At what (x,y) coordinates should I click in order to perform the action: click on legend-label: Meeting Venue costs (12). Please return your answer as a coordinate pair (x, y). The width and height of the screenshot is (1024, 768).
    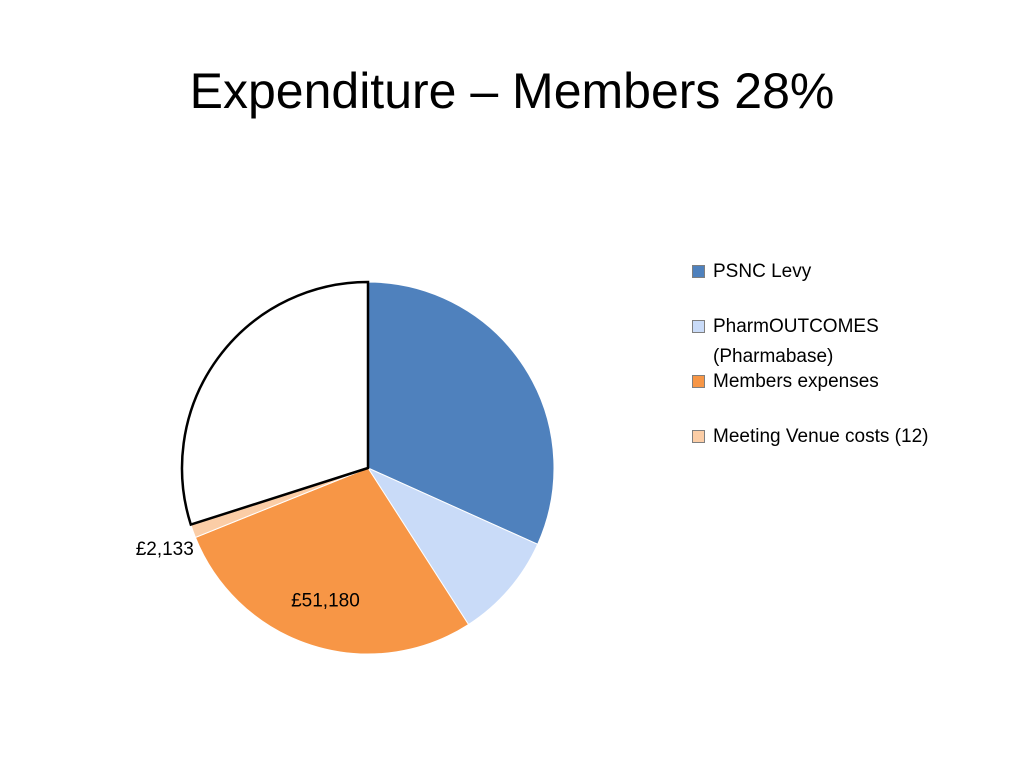
    Looking at the image, I should click on (821, 436).